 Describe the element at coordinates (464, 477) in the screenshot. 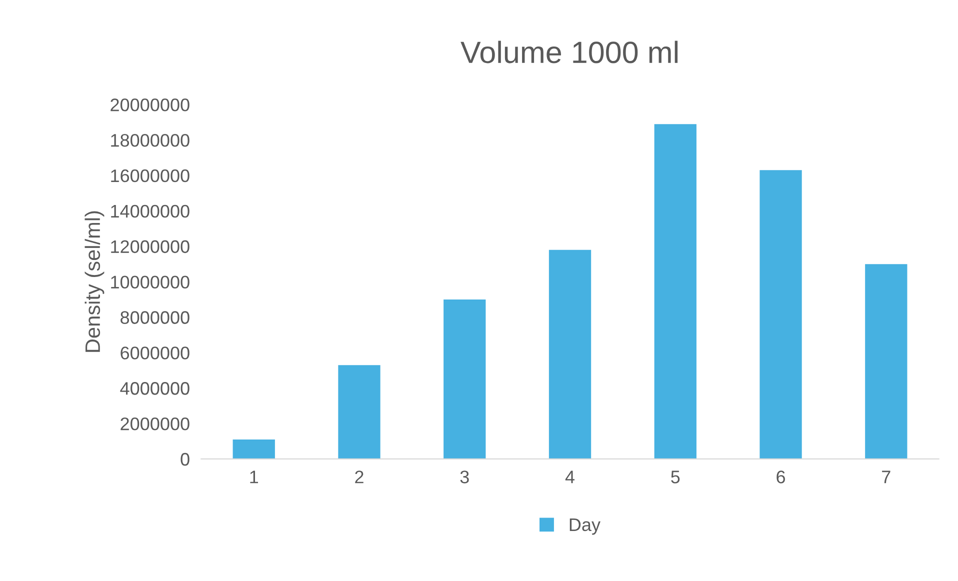

I see `x-tick-label: 3` at that location.